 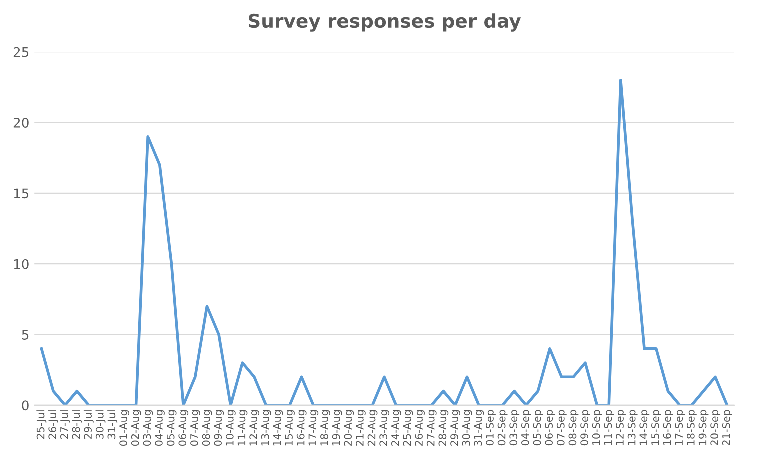 What do you see at coordinates (585, 428) in the screenshot?
I see `x-tick-label: 09-Sep` at bounding box center [585, 428].